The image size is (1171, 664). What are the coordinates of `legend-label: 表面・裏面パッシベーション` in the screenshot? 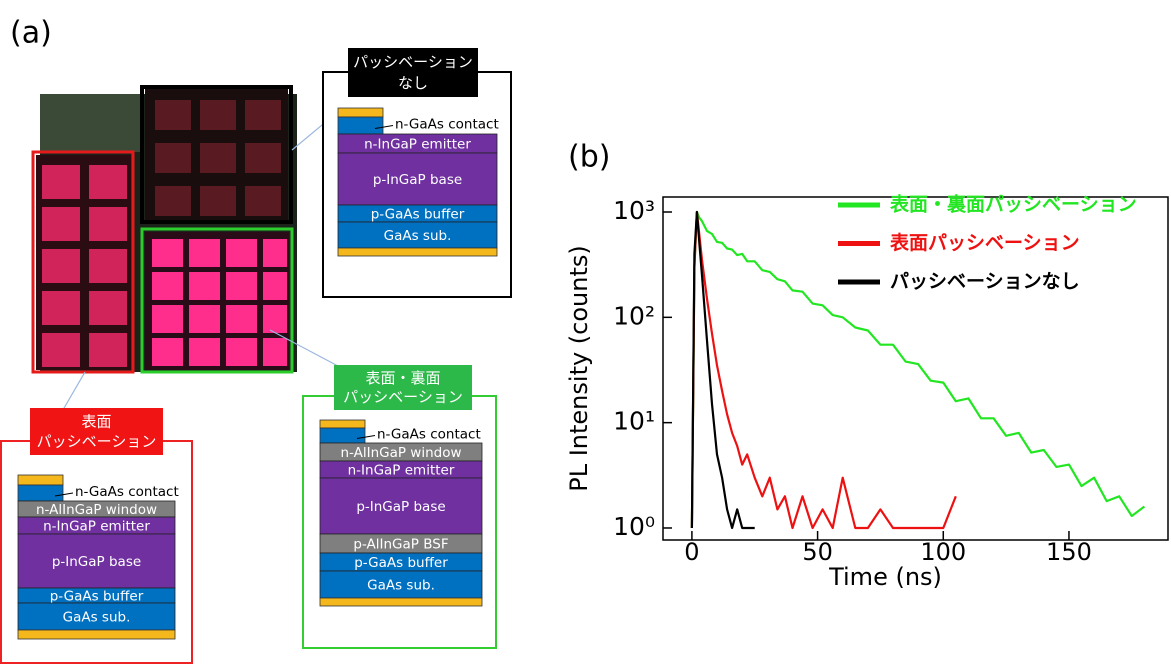 It's located at (1013, 204).